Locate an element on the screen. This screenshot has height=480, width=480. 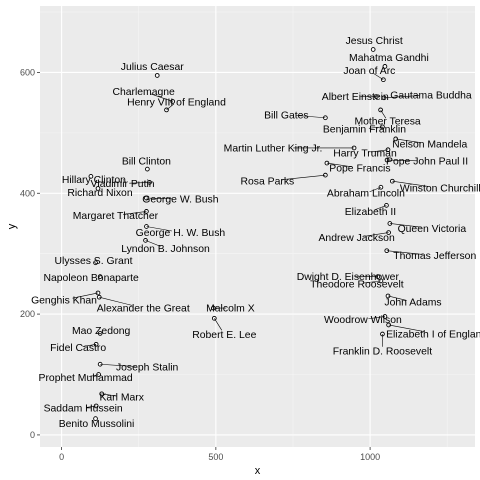
point-label: Benjamin Franklin is located at coordinates (364, 129).